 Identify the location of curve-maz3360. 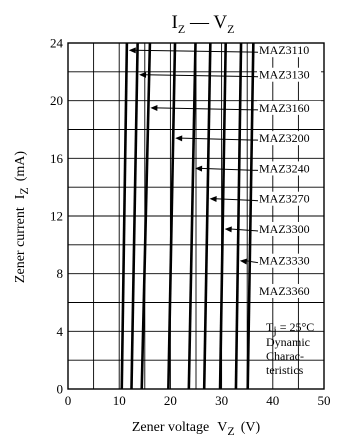
(250, 216).